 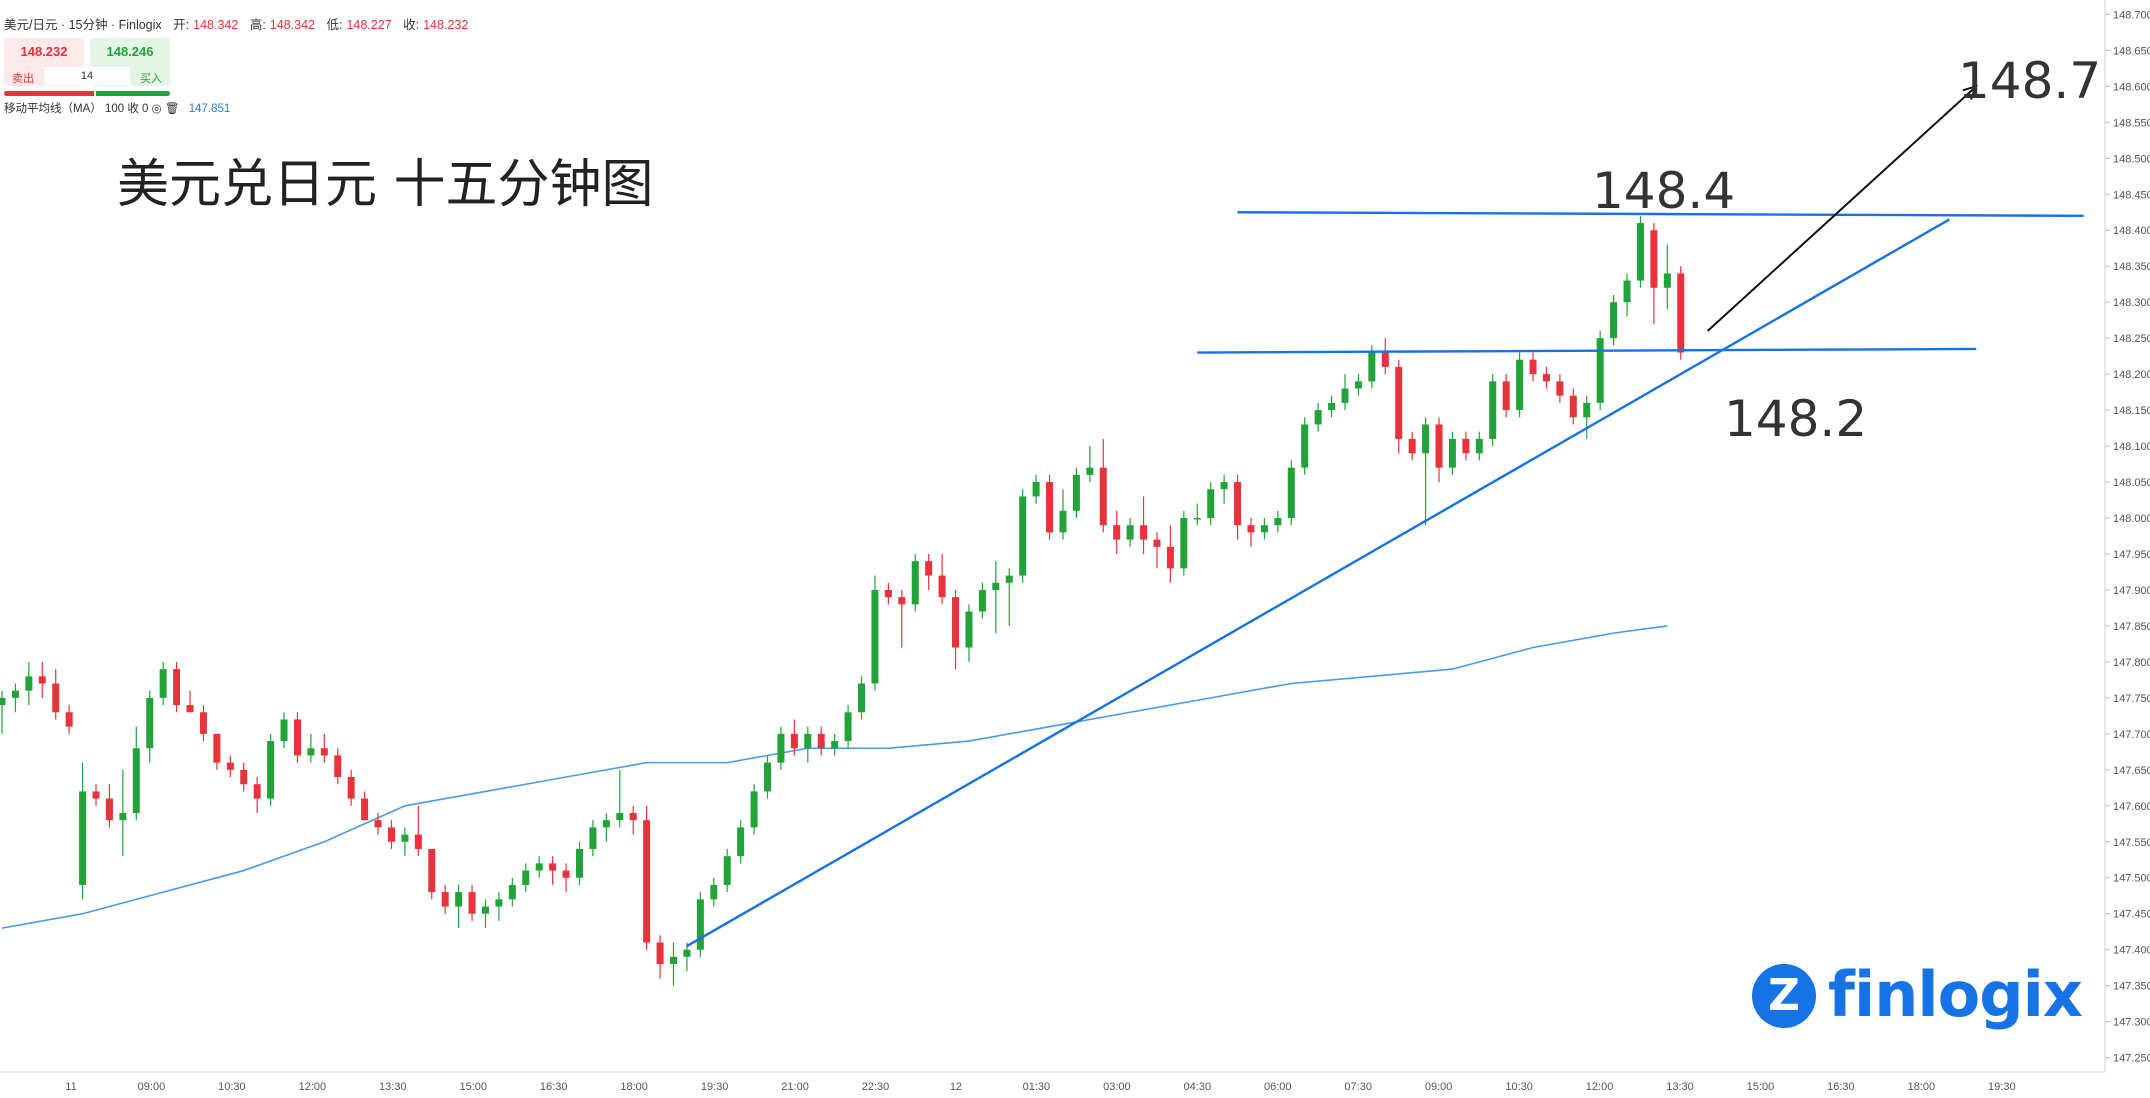 What do you see at coordinates (130, 62) in the screenshot?
I see `buy-button: 148.246 买入` at bounding box center [130, 62].